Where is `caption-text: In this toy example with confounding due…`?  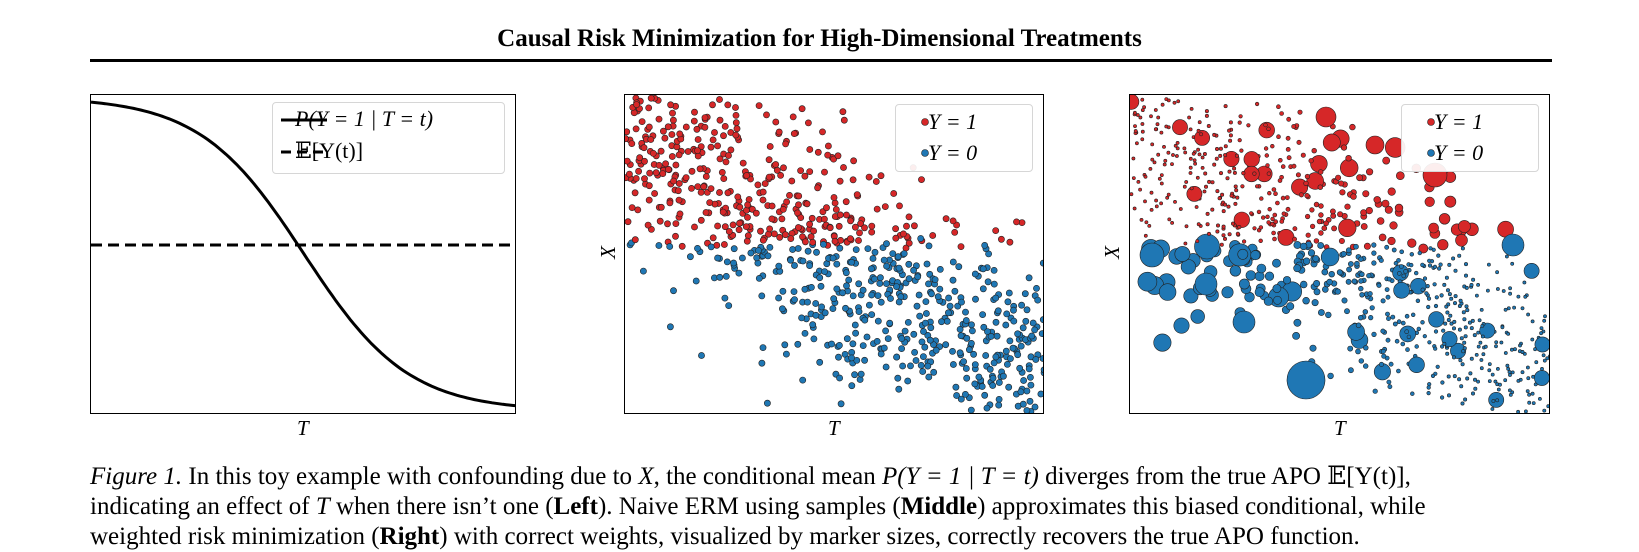
caption-text: In this toy example with confounding due… is located at coordinates (410, 476).